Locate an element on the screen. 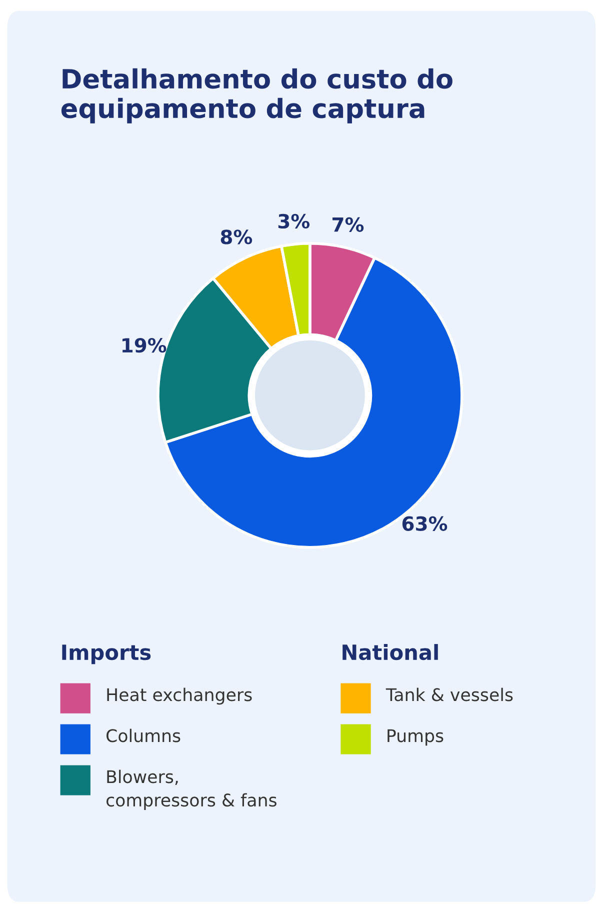 This screenshot has height=911, width=603. legend-label: Tank & vessels is located at coordinates (449, 695).